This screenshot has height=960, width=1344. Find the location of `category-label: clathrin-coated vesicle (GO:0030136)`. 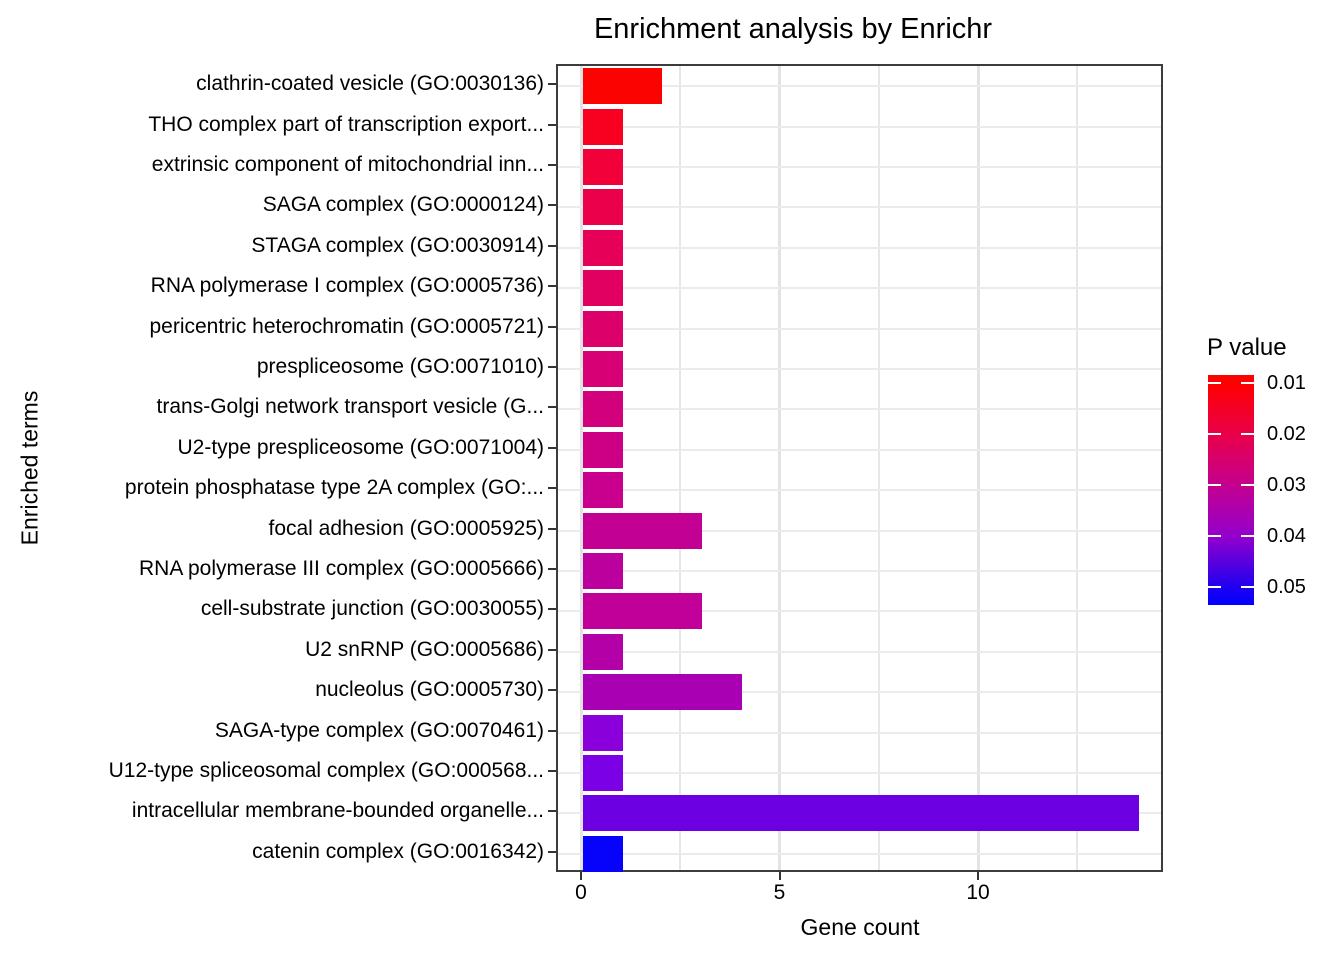

category-label: clathrin-coated vesicle (GO:0030136) is located at coordinates (370, 84).